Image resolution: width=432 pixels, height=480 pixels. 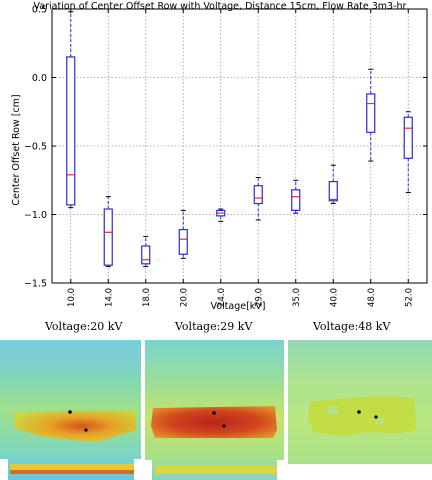 I want to click on heatmap-20kv-image, so click(x=70, y=410).